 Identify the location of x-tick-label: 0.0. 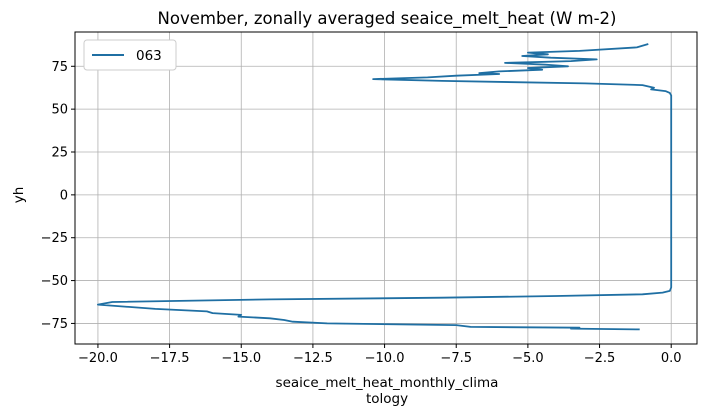
(671, 358).